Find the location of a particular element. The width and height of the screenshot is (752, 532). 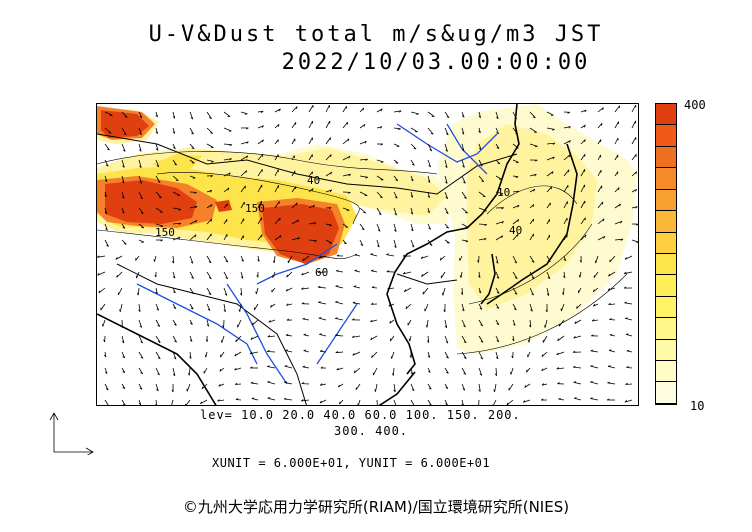

copyright-notice: ©九州大学応用力学研究所(RIAM)/国立環境研究所(NIES) is located at coordinates (376, 507).